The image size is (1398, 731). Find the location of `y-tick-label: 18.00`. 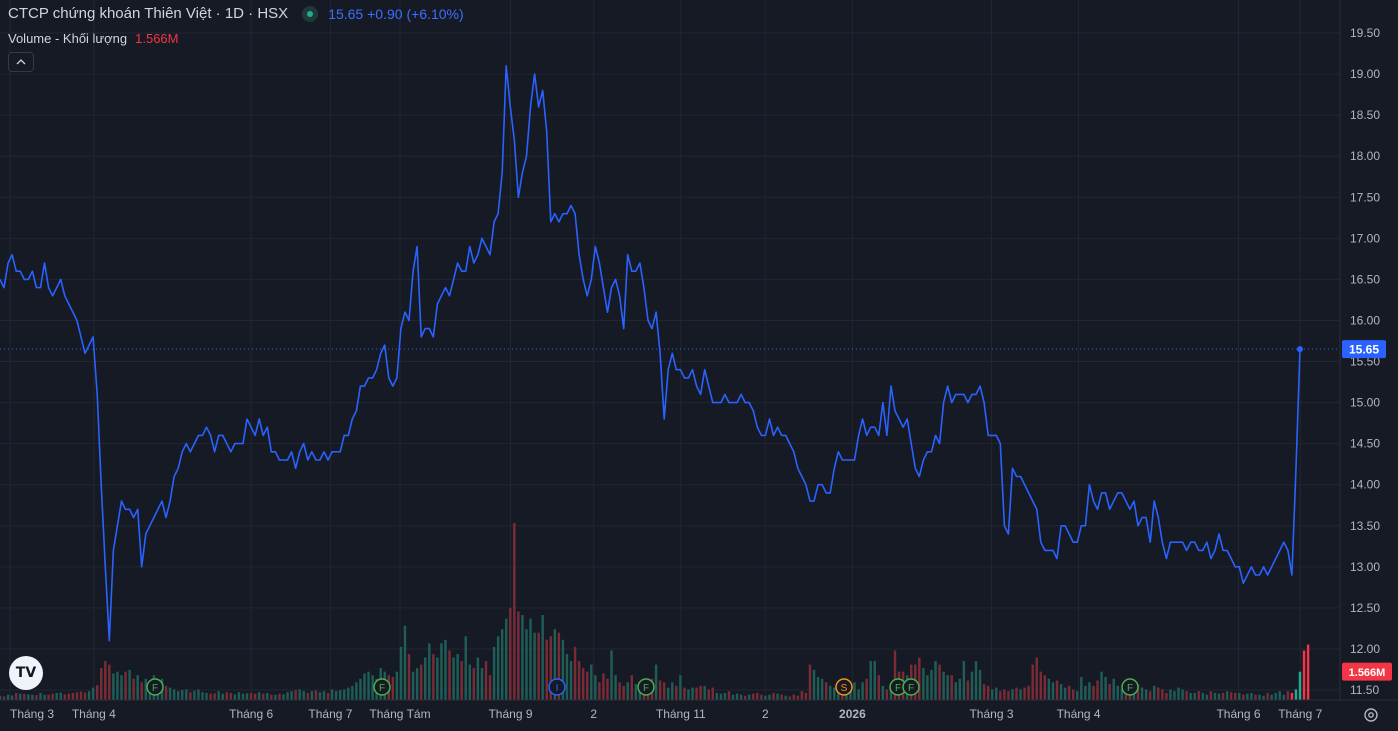

y-tick-label: 18.00 is located at coordinates (1365, 156).